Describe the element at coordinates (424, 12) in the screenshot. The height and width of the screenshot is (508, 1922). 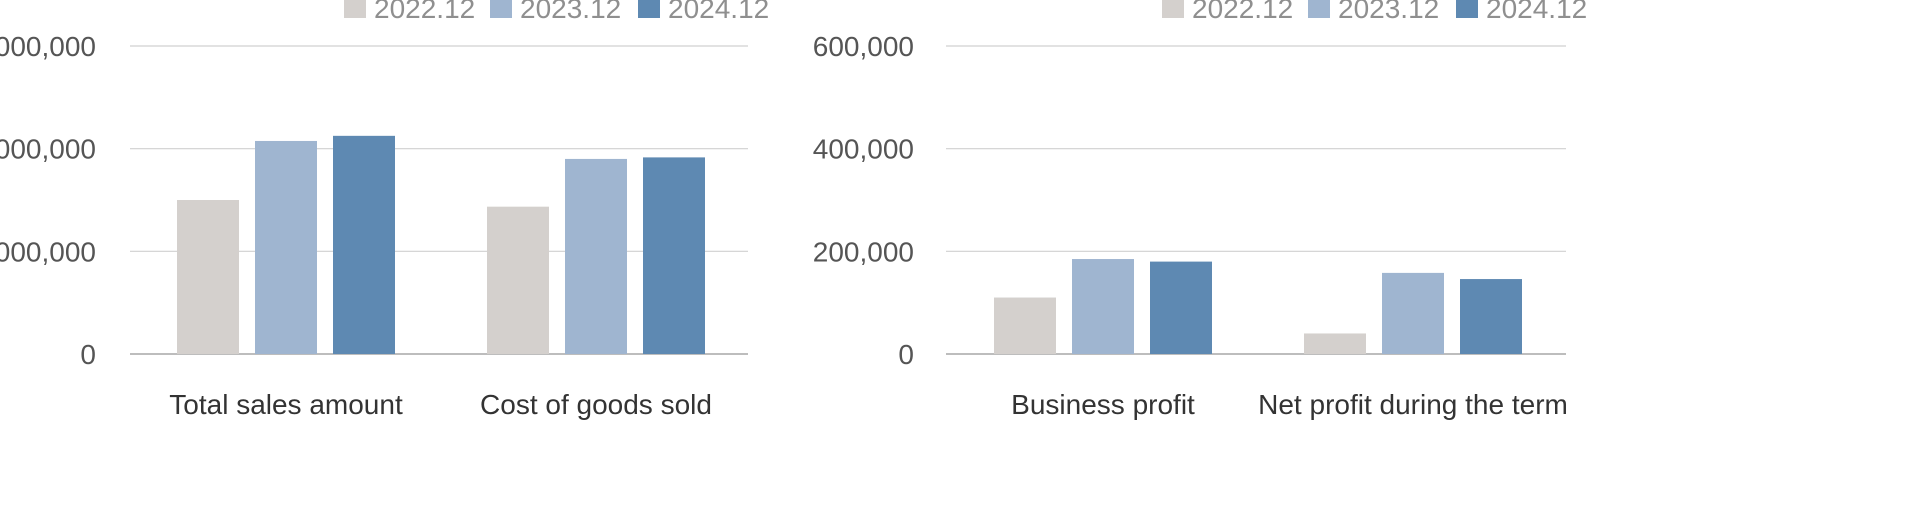
I see `left-chart-legend-label: 2022.12` at that location.